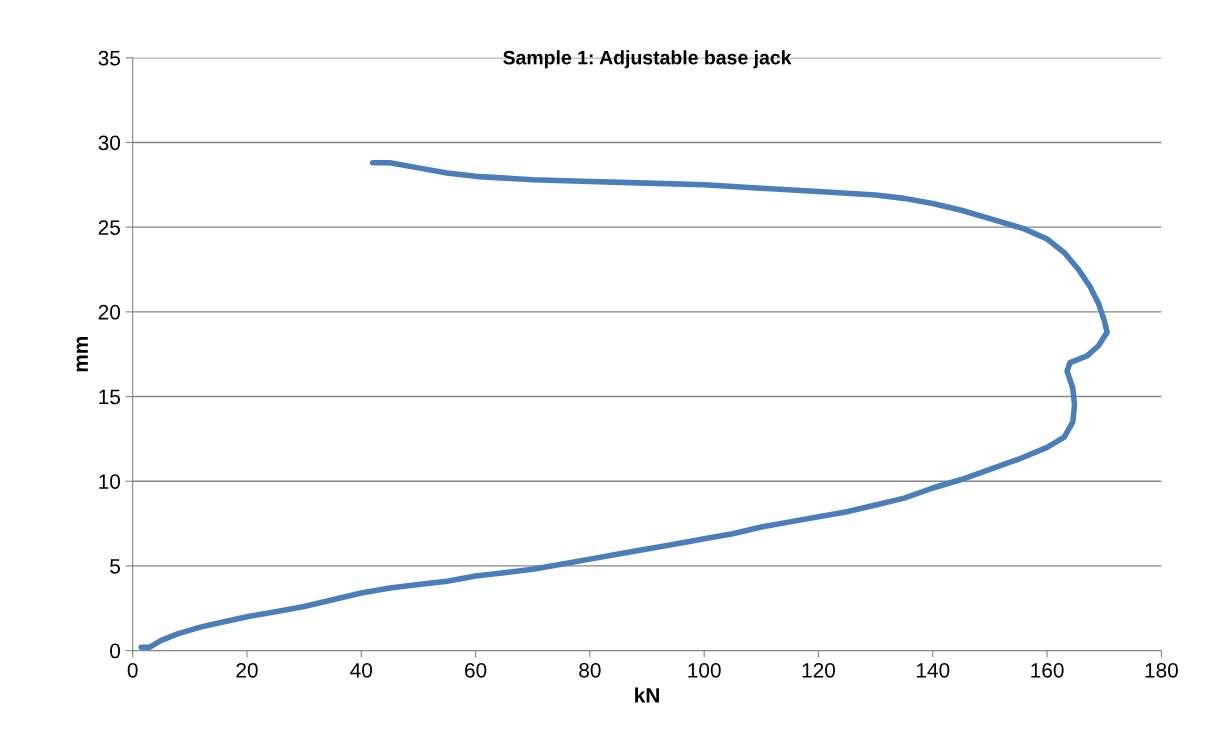 This screenshot has width=1206, height=741. Describe the element at coordinates (647, 59) in the screenshot. I see `chart-title: Sample 1: Adjustable base jack` at that location.